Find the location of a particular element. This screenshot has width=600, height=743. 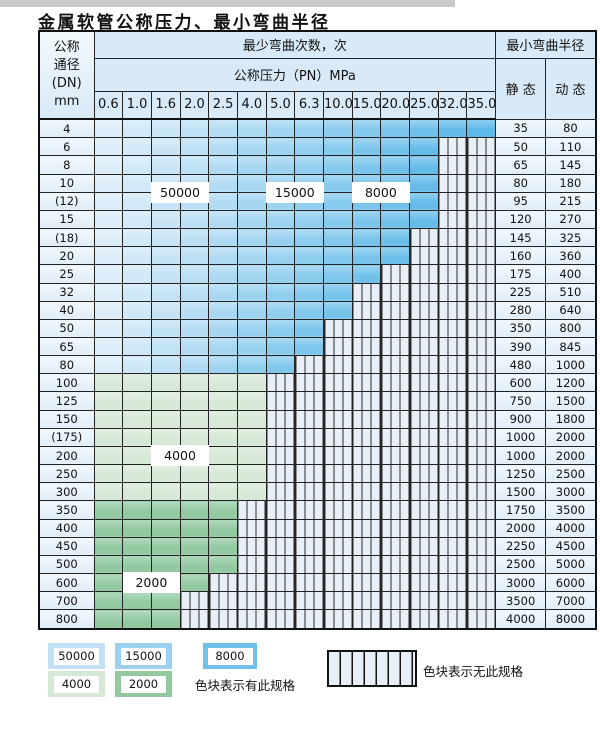

legend-available-note: 色块表示有此规格 is located at coordinates (245, 685).